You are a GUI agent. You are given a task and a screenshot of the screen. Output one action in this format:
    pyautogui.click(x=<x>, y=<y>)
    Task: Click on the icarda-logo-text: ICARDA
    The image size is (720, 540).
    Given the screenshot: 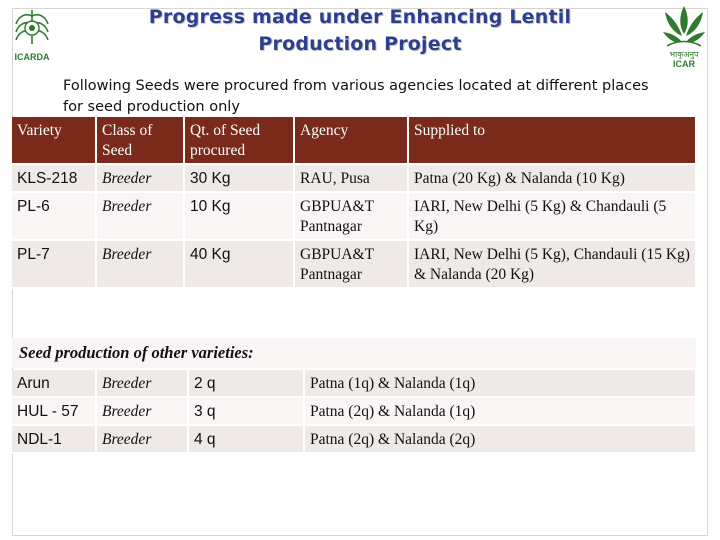 What is the action you would take?
    pyautogui.click(x=32, y=57)
    